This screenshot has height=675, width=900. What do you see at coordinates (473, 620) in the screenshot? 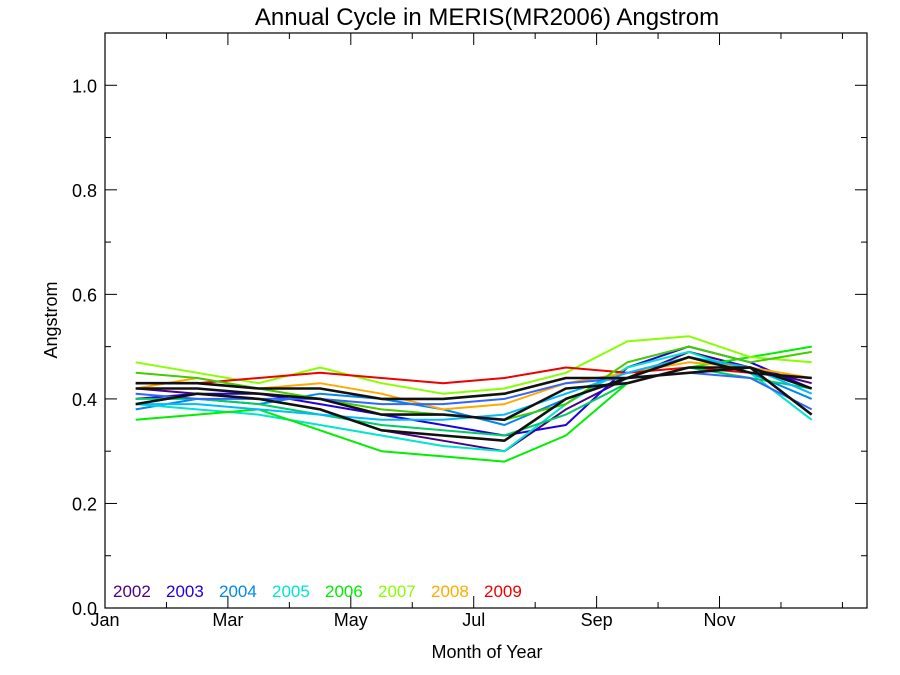
I see `x-tick-label: Jul` at bounding box center [473, 620].